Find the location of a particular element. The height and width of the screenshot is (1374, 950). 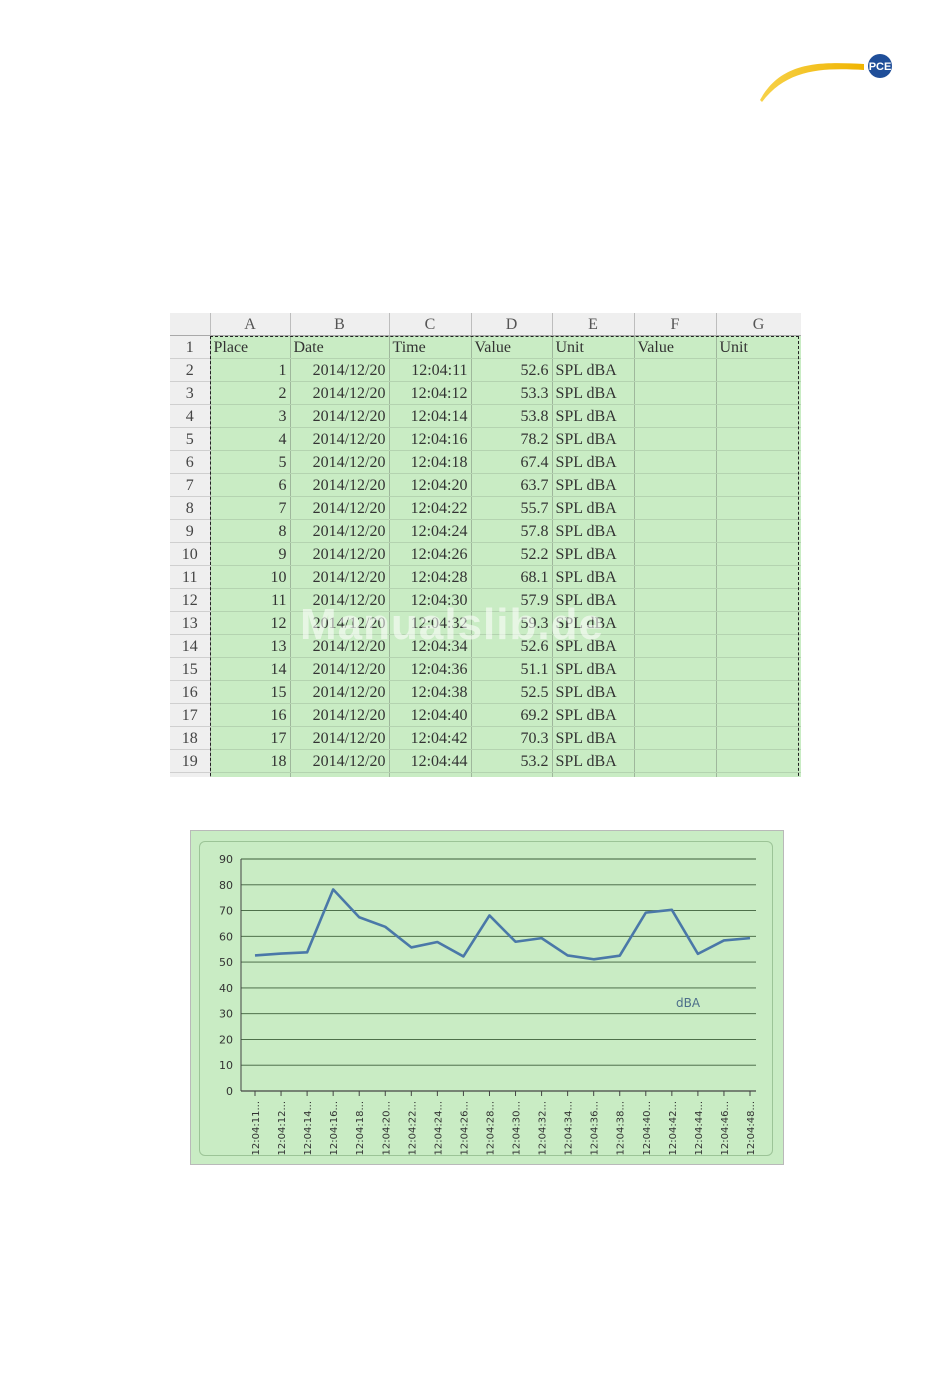

cell-value: 52.2 is located at coordinates (512, 554).